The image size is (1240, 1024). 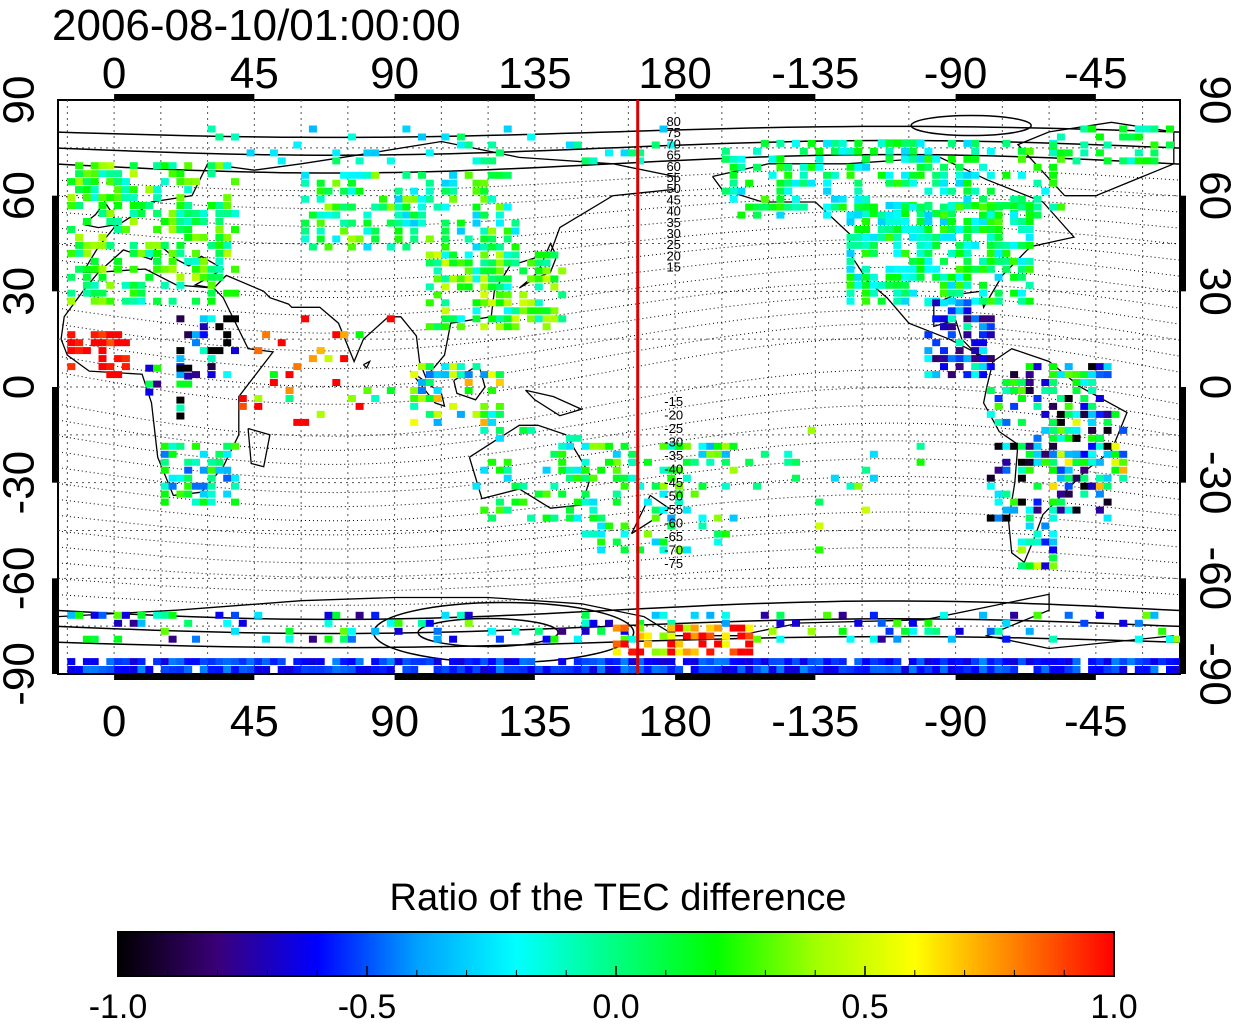 I want to click on lon-tick-label-bottom: 0, so click(x=114, y=721).